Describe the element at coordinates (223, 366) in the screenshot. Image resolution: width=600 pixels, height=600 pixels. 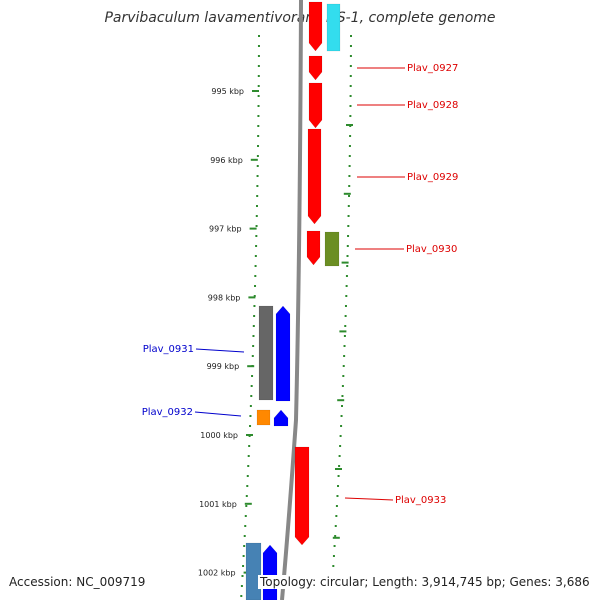
I see `tick-label: 999 kbp` at that location.